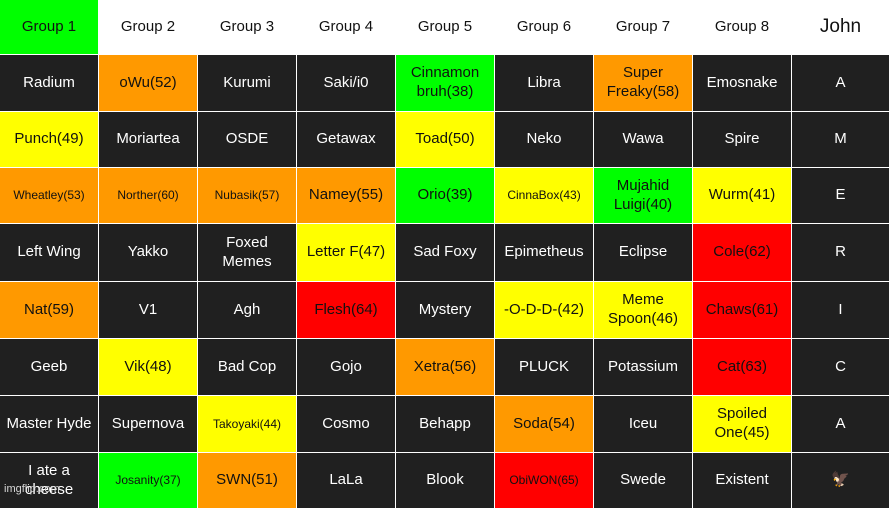 The height and width of the screenshot is (508, 889). Describe the element at coordinates (742, 139) in the screenshot. I see `name-cell: Spire` at that location.